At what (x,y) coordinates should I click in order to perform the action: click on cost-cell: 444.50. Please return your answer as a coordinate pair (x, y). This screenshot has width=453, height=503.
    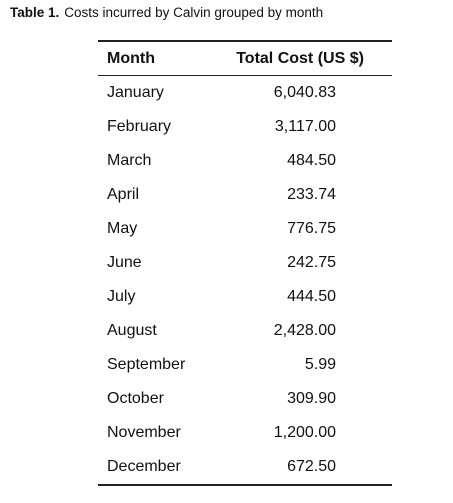
    Looking at the image, I should click on (311, 296).